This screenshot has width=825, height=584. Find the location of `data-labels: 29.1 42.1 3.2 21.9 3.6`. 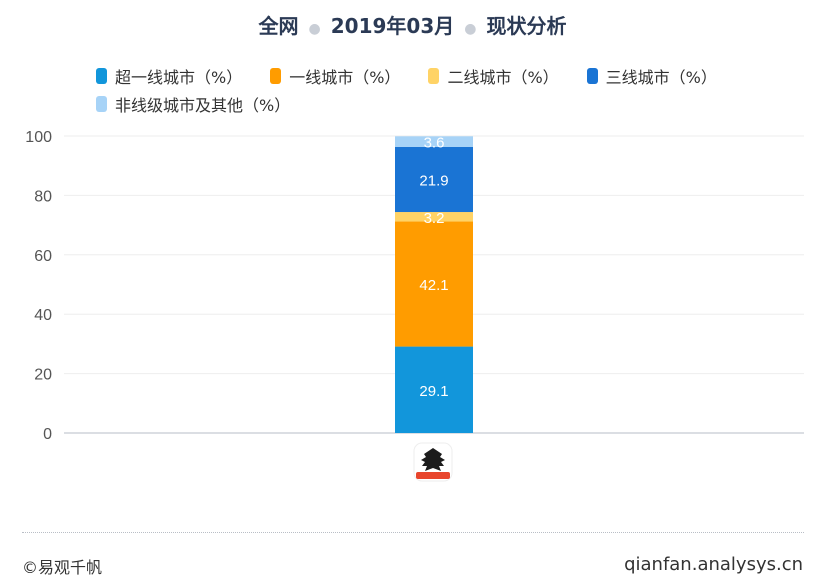

data-labels: 29.1 42.1 3.2 21.9 3.6 is located at coordinates (433, 267).